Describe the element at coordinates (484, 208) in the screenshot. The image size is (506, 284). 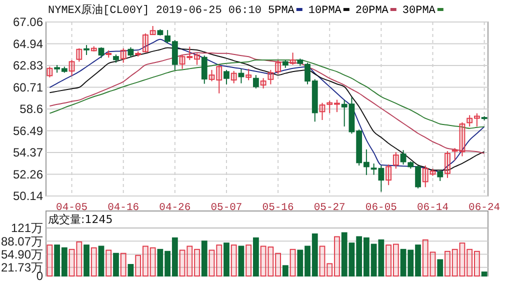
I see `x-tick-label: 06-24` at that location.